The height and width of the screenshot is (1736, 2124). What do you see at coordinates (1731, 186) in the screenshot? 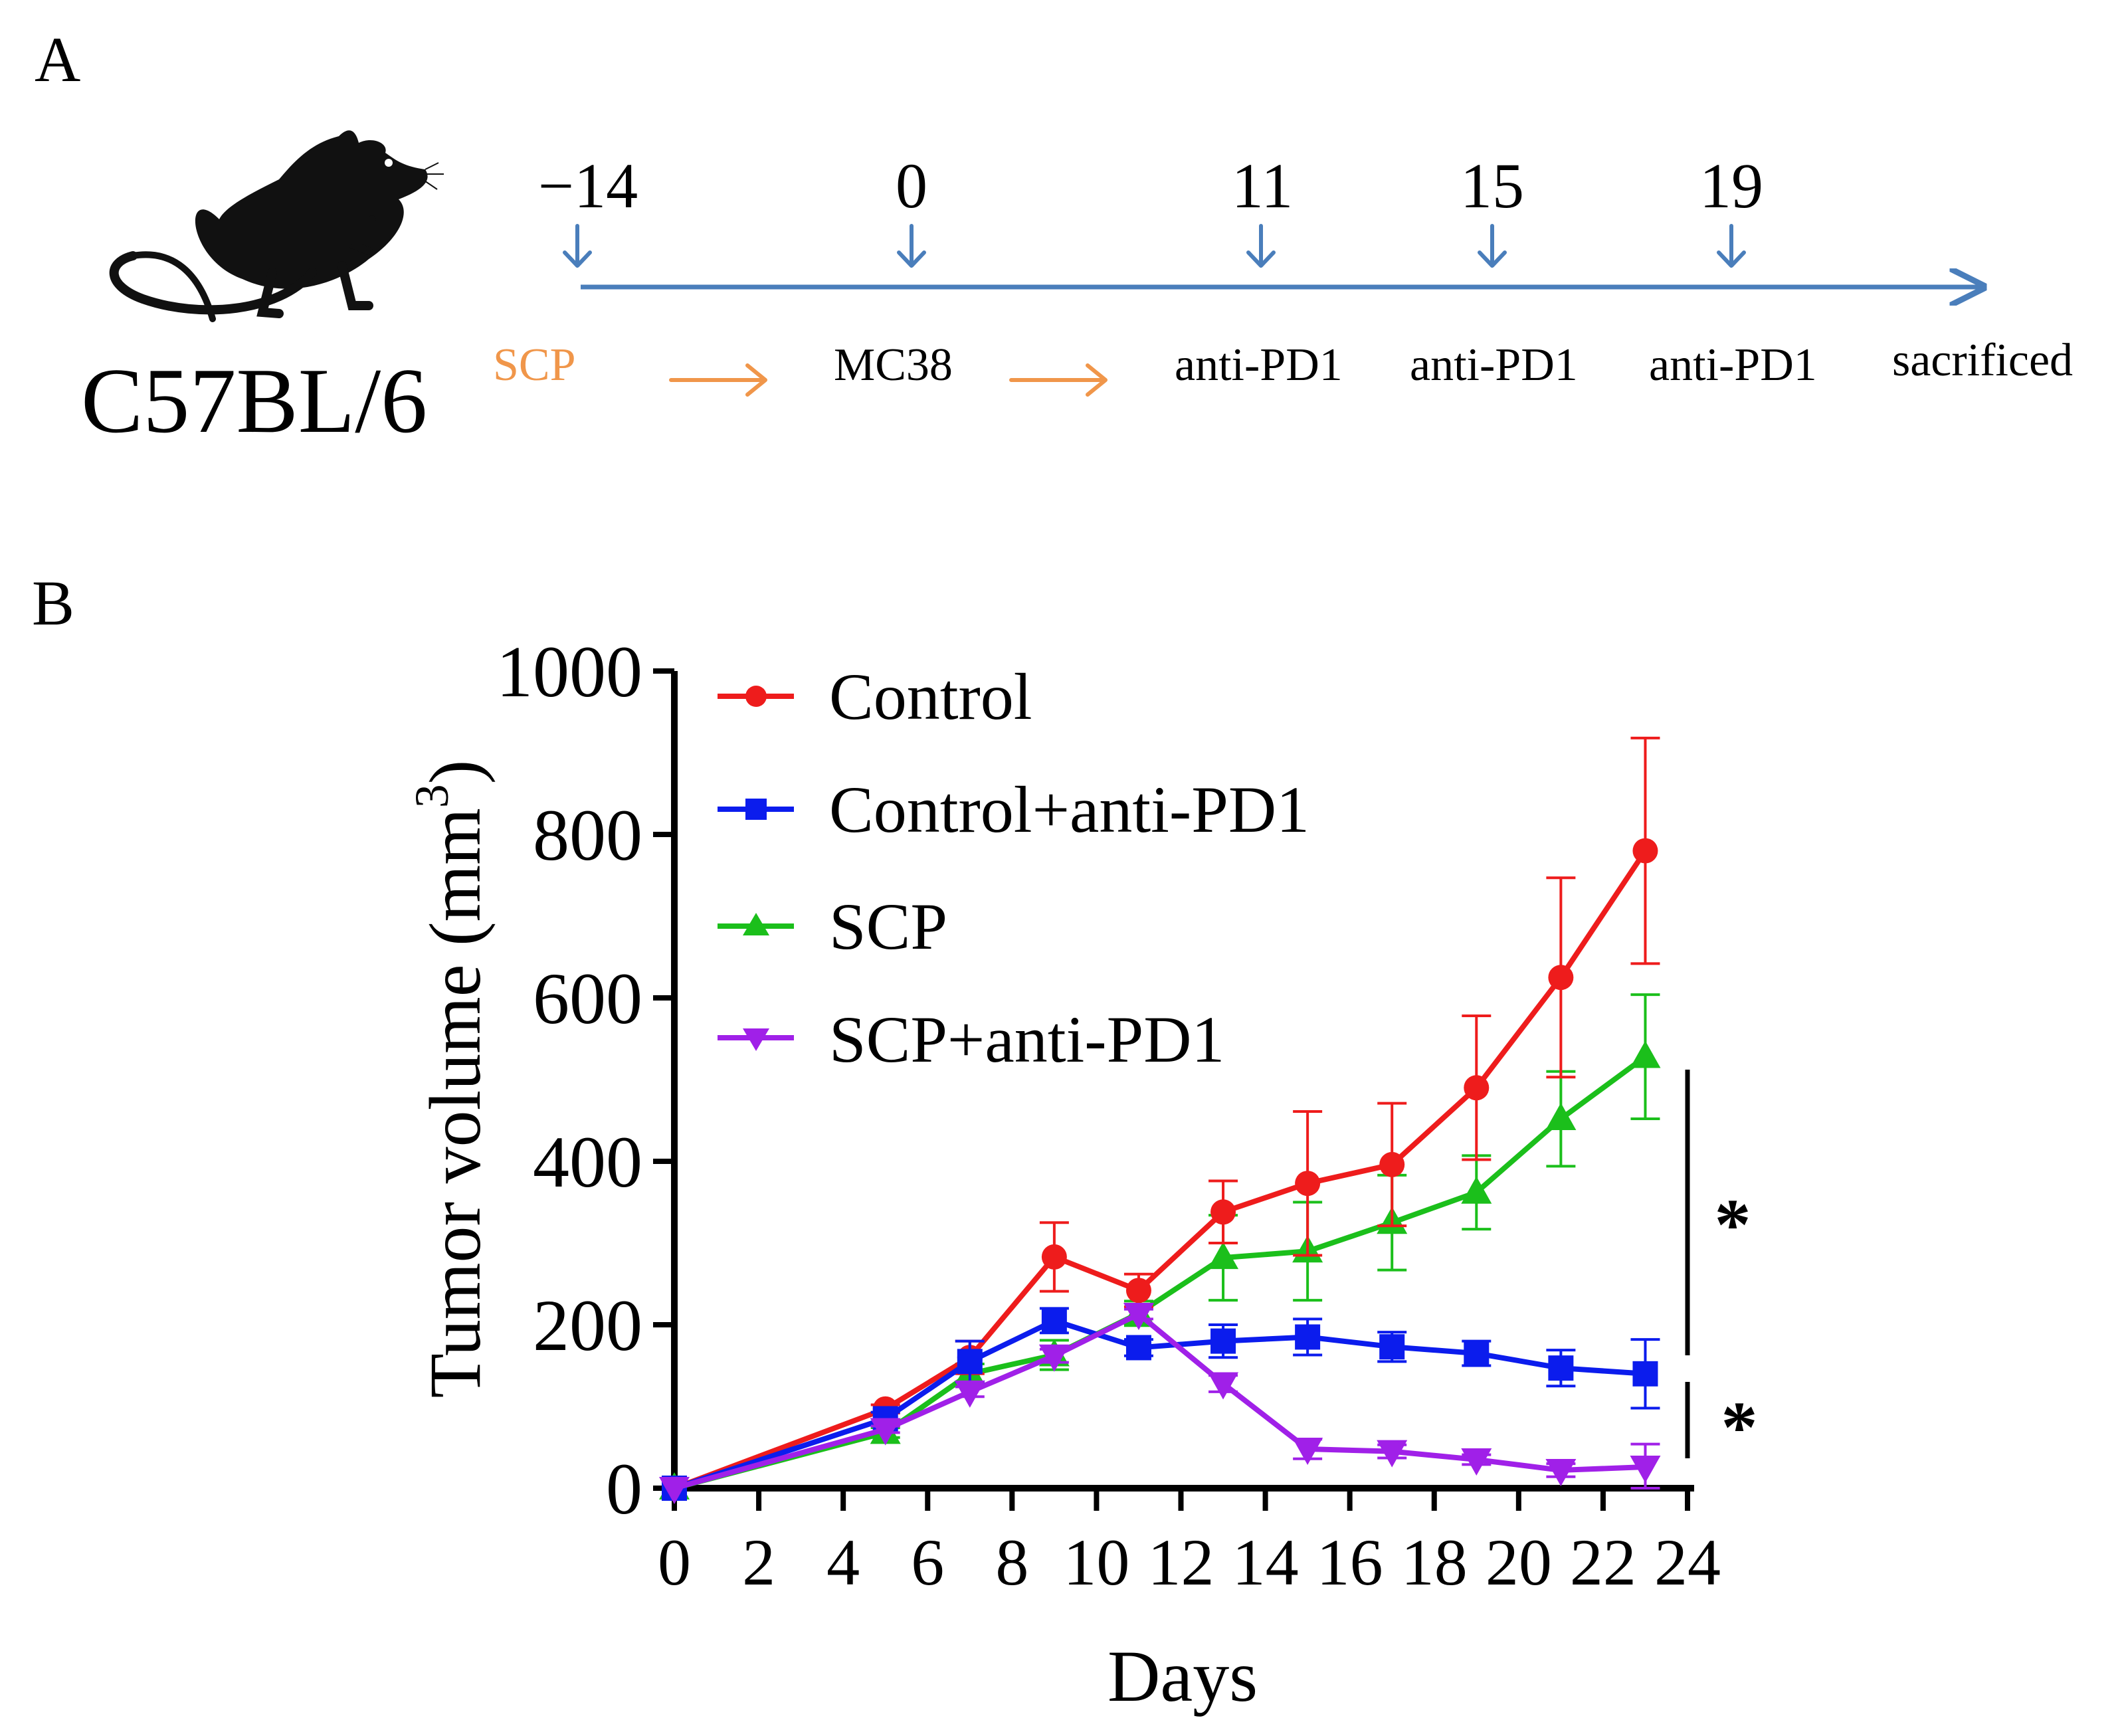
I see `day-label-19: 19` at bounding box center [1731, 186].